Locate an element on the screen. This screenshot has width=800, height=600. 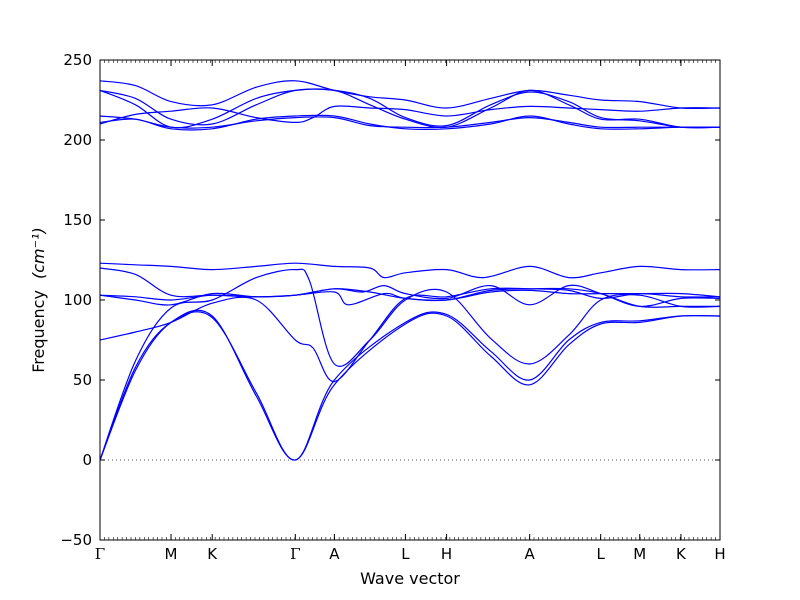
y-tick-label: −50 is located at coordinates (76, 540).